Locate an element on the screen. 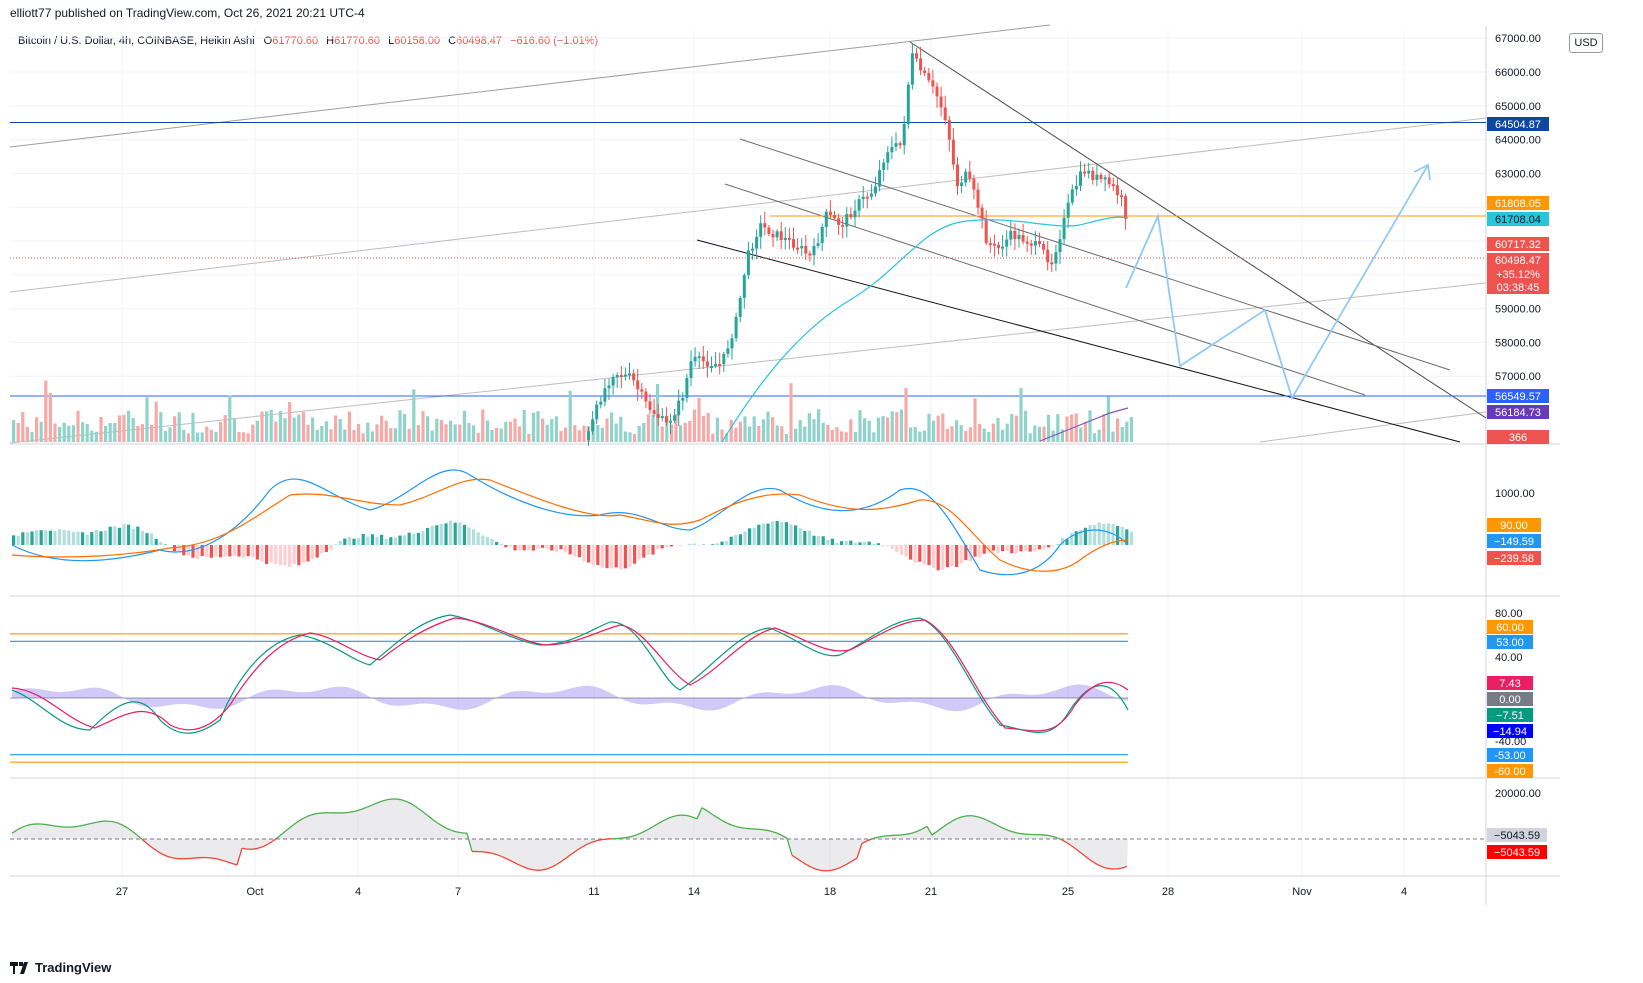 The height and width of the screenshot is (983, 1643). price-label-text: 60717.32 is located at coordinates (1518, 245).